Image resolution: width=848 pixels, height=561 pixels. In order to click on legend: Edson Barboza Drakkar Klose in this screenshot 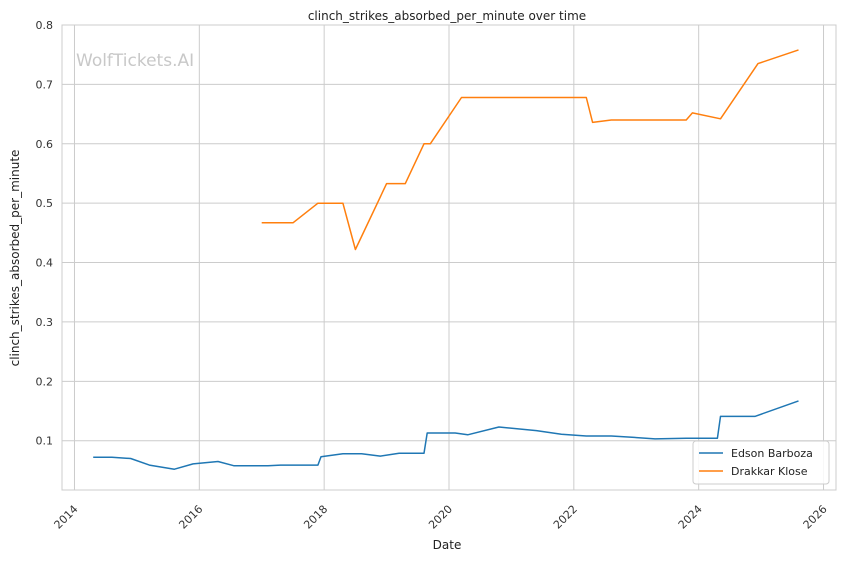, I will do `click(761, 462)`.